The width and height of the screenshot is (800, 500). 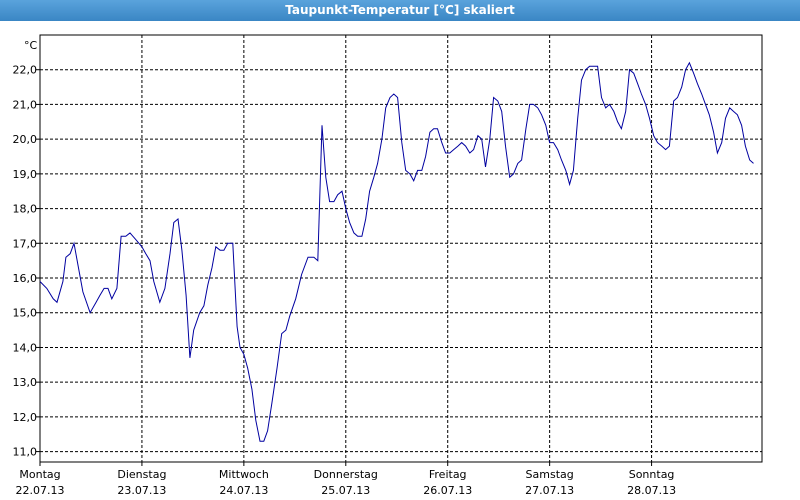 I want to click on y-tick-label: 22,0, so click(x=25, y=70).